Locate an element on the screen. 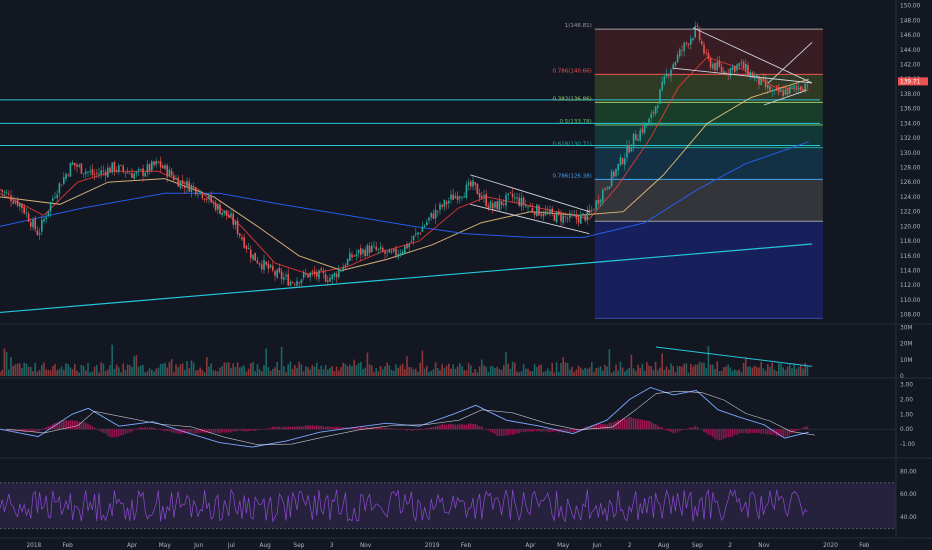  support-trendline is located at coordinates (406, 278).